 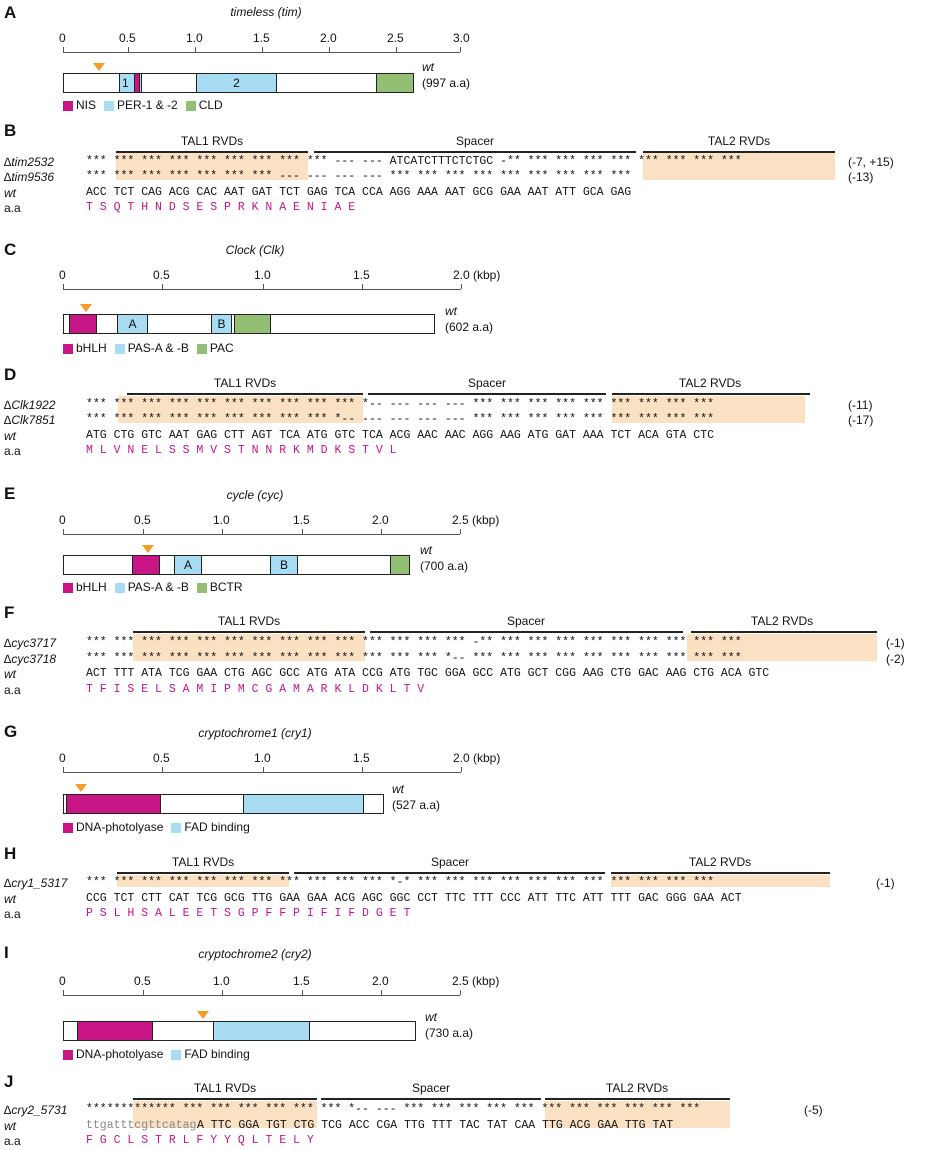 What do you see at coordinates (10, 853) in the screenshot?
I see `panel-label-h: H` at bounding box center [10, 853].